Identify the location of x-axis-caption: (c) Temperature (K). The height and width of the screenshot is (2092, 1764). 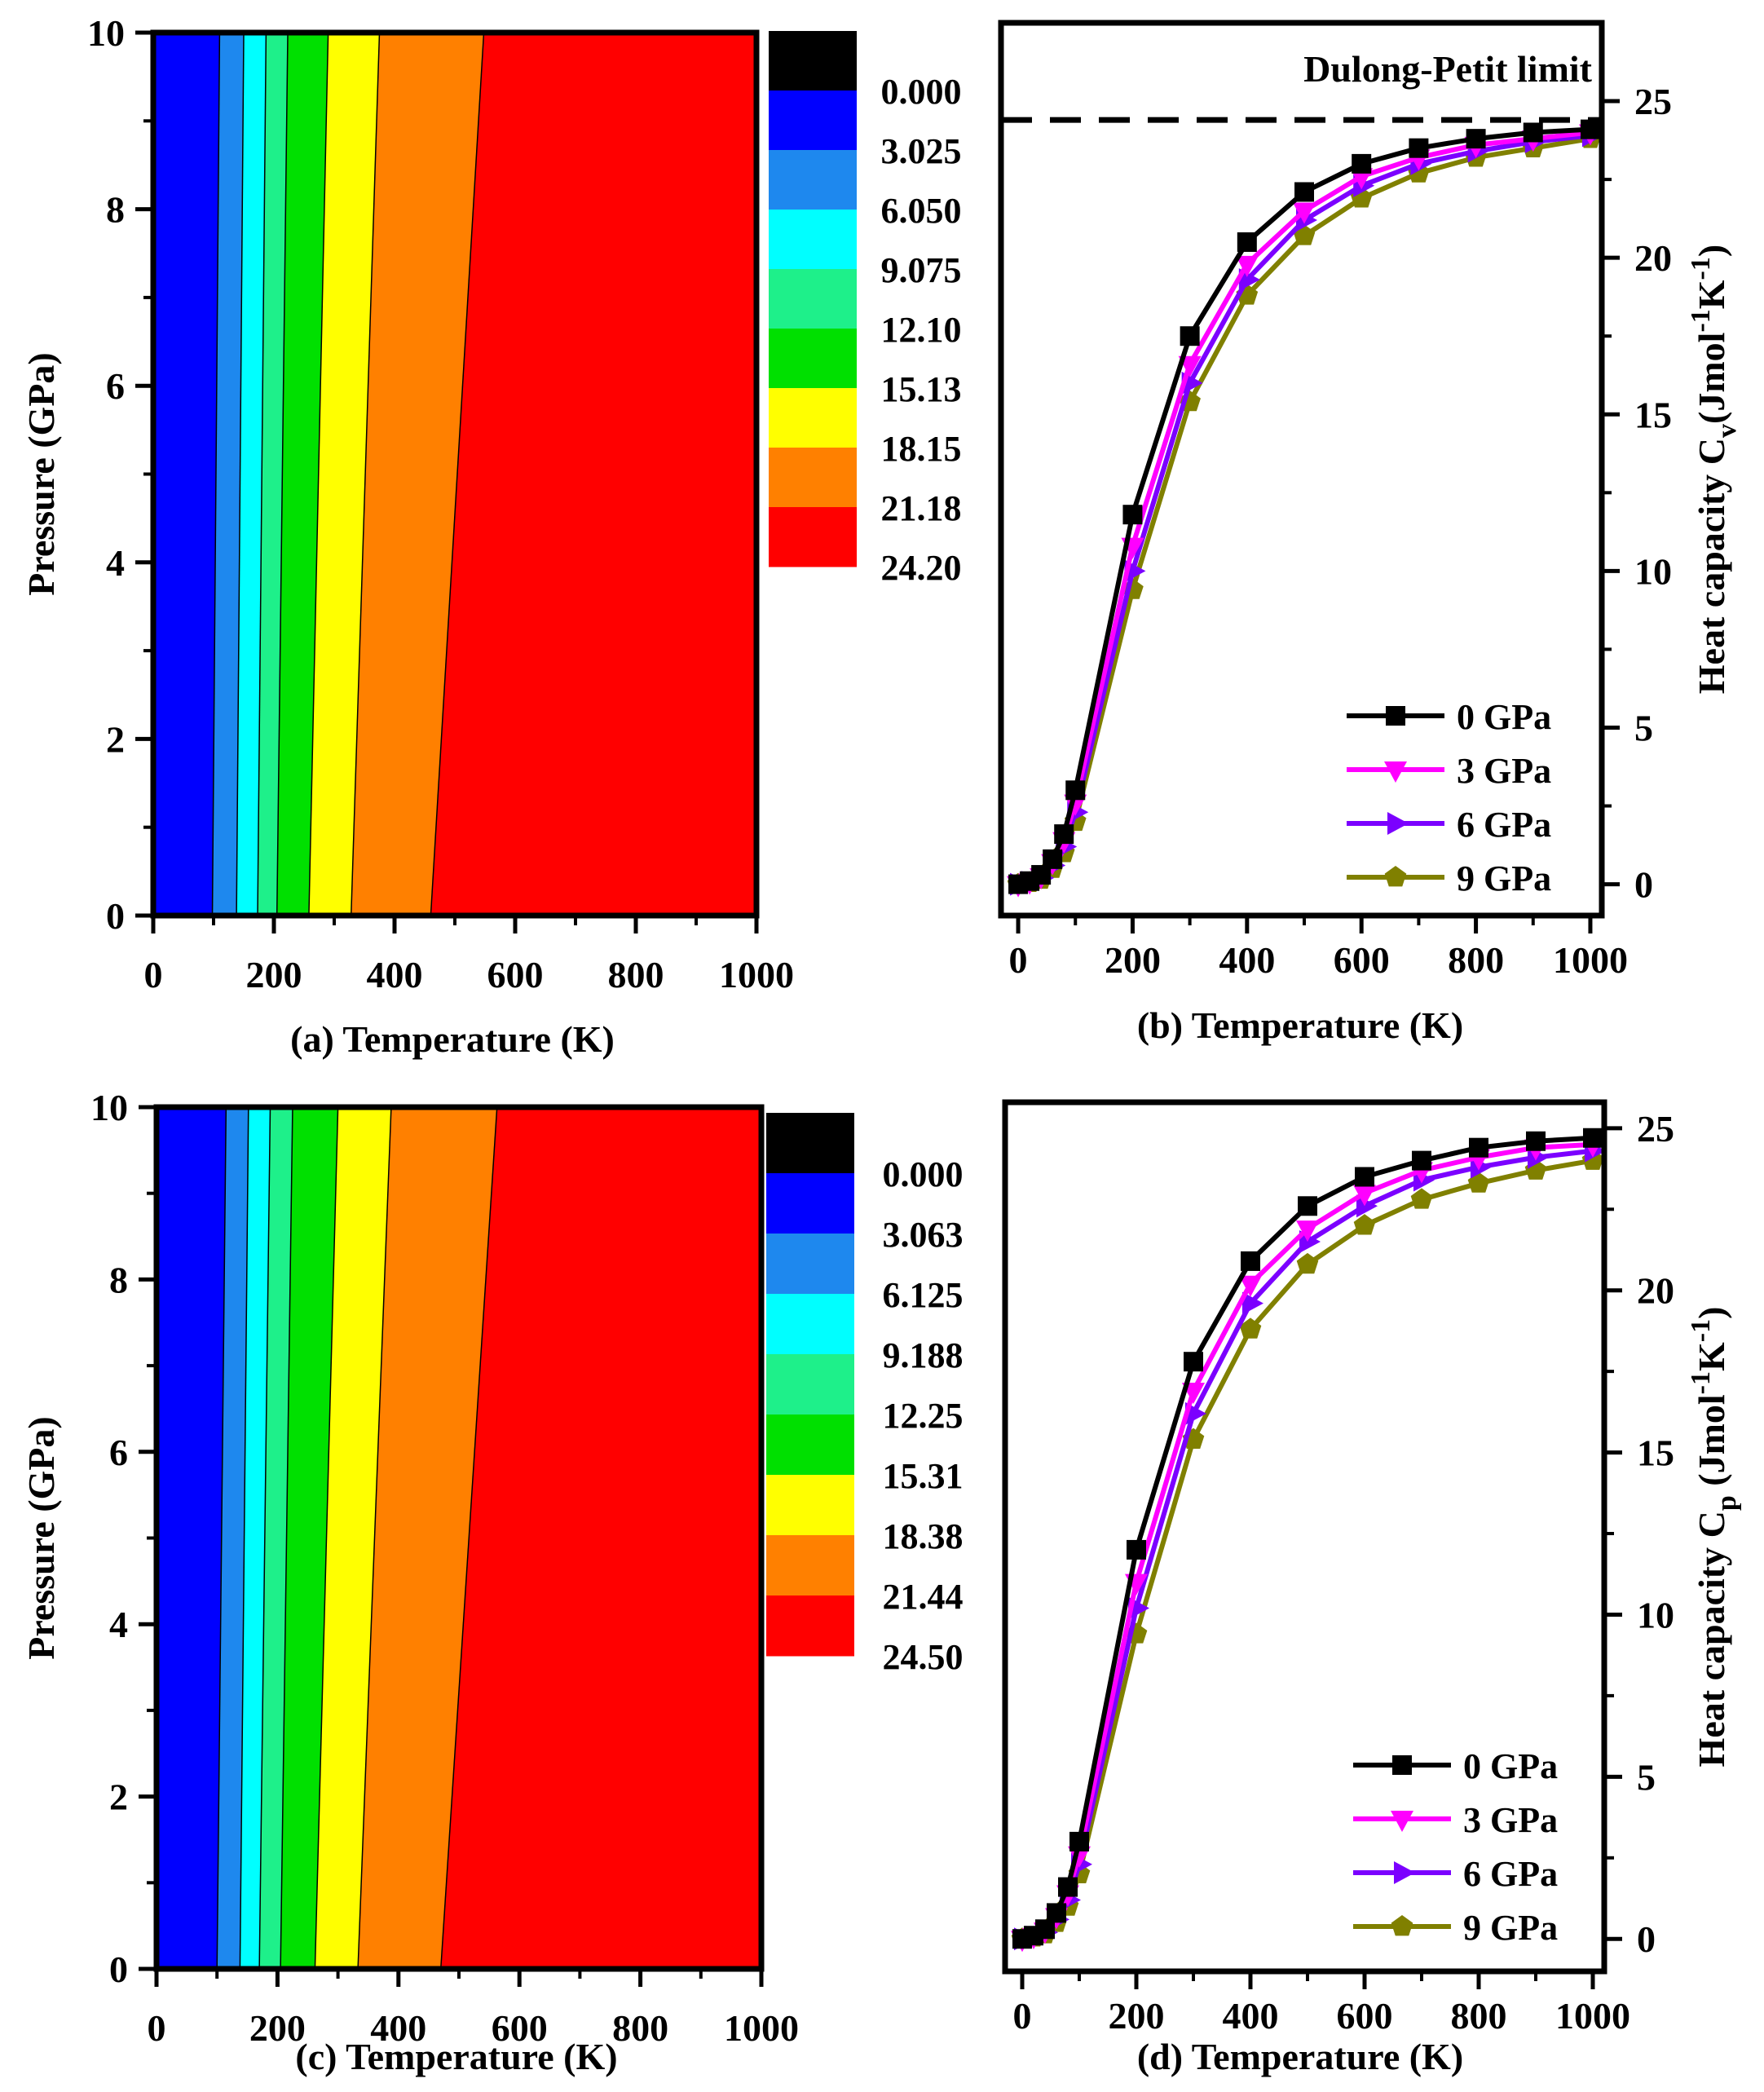
(456, 2056).